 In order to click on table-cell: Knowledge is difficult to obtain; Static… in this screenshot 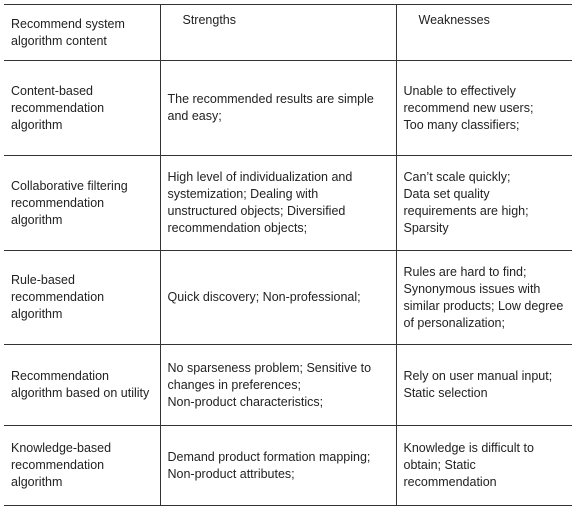, I will do `click(483, 465)`.